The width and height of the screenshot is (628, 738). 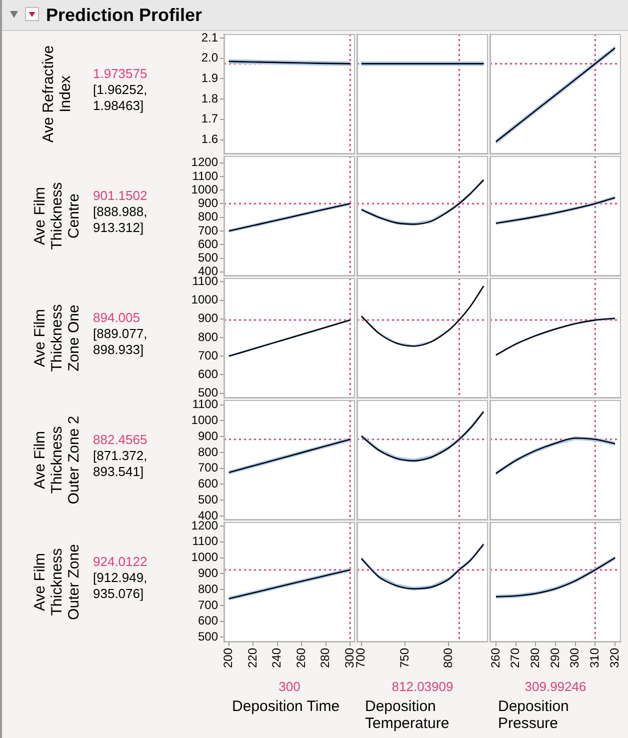 I want to click on chart-title: Prediction Profiler, so click(x=124, y=15).